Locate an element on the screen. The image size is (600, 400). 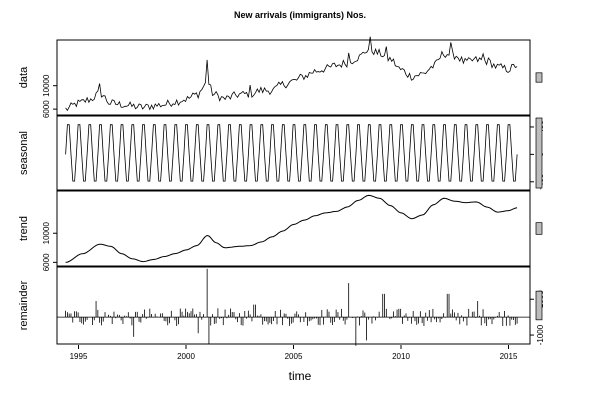
chart-title: New arrivals (immigrants) Nos. is located at coordinates (300, 15).